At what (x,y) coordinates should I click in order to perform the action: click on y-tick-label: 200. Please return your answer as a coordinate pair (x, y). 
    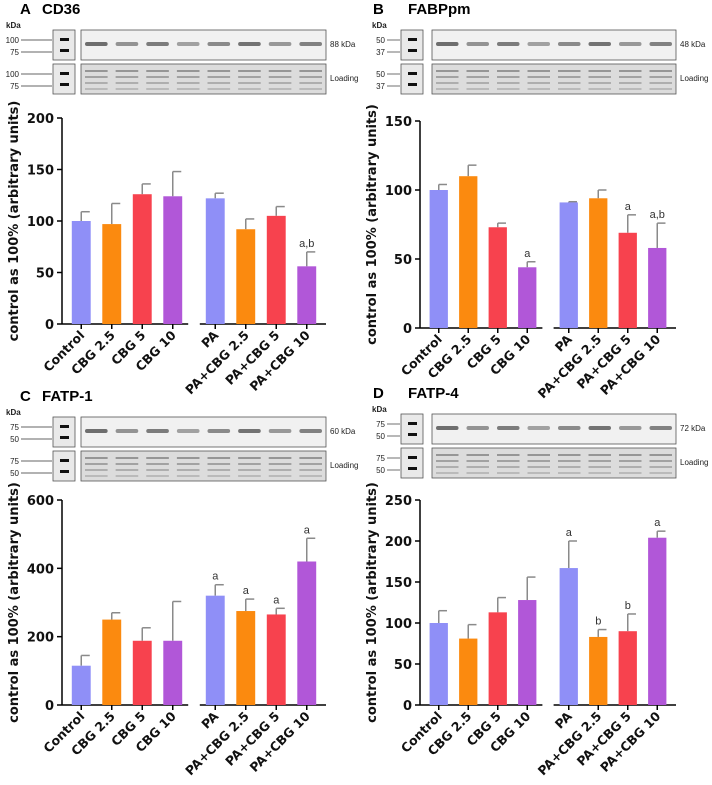
    Looking at the image, I should click on (40, 638).